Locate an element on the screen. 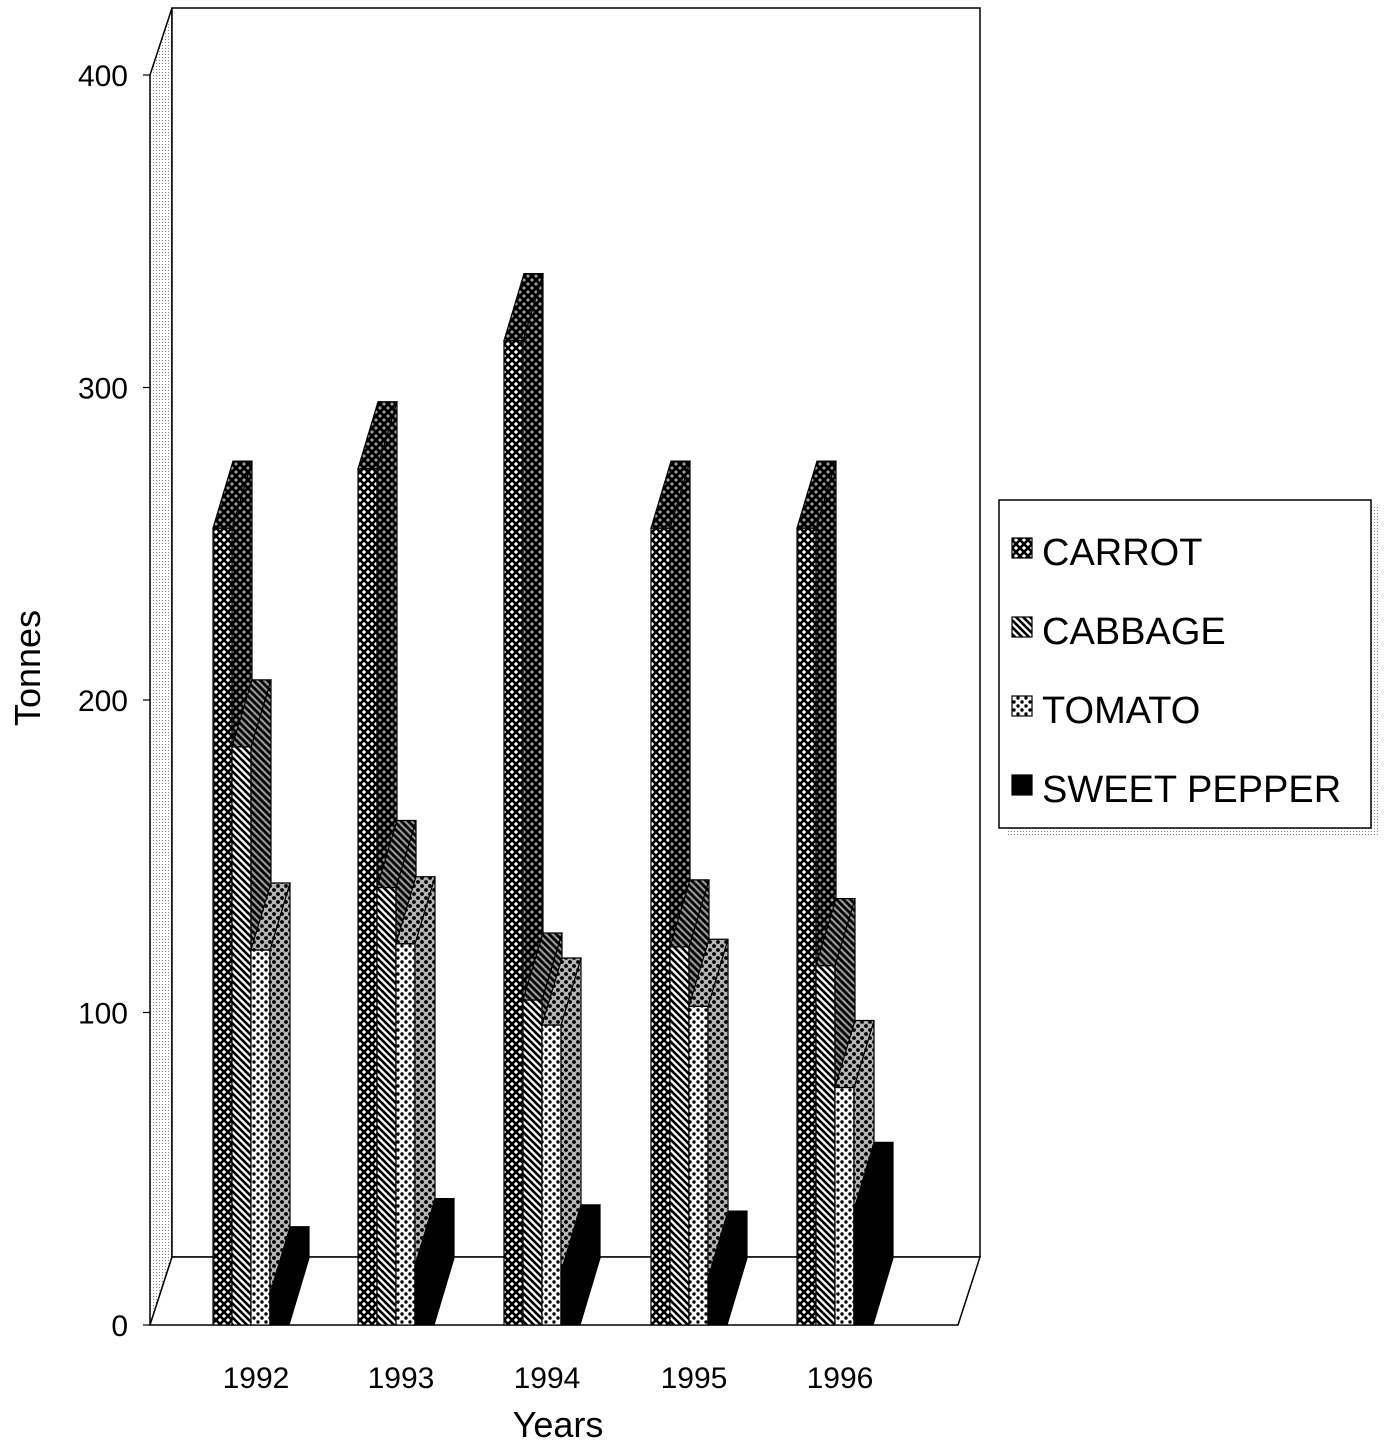 The width and height of the screenshot is (1388, 1448). bar-sweet-pepper-1996 is located at coordinates (873, 1233).